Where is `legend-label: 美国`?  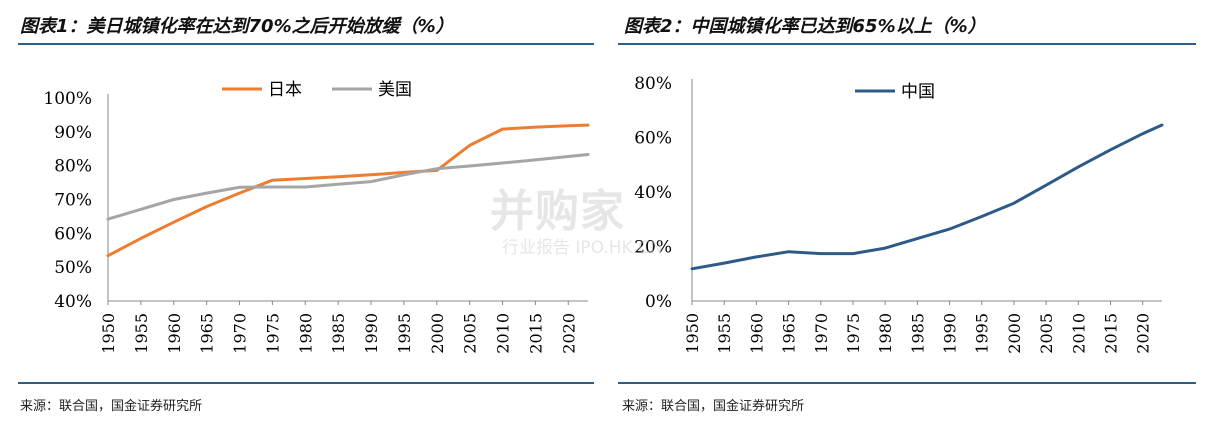 legend-label: 美国 is located at coordinates (395, 90).